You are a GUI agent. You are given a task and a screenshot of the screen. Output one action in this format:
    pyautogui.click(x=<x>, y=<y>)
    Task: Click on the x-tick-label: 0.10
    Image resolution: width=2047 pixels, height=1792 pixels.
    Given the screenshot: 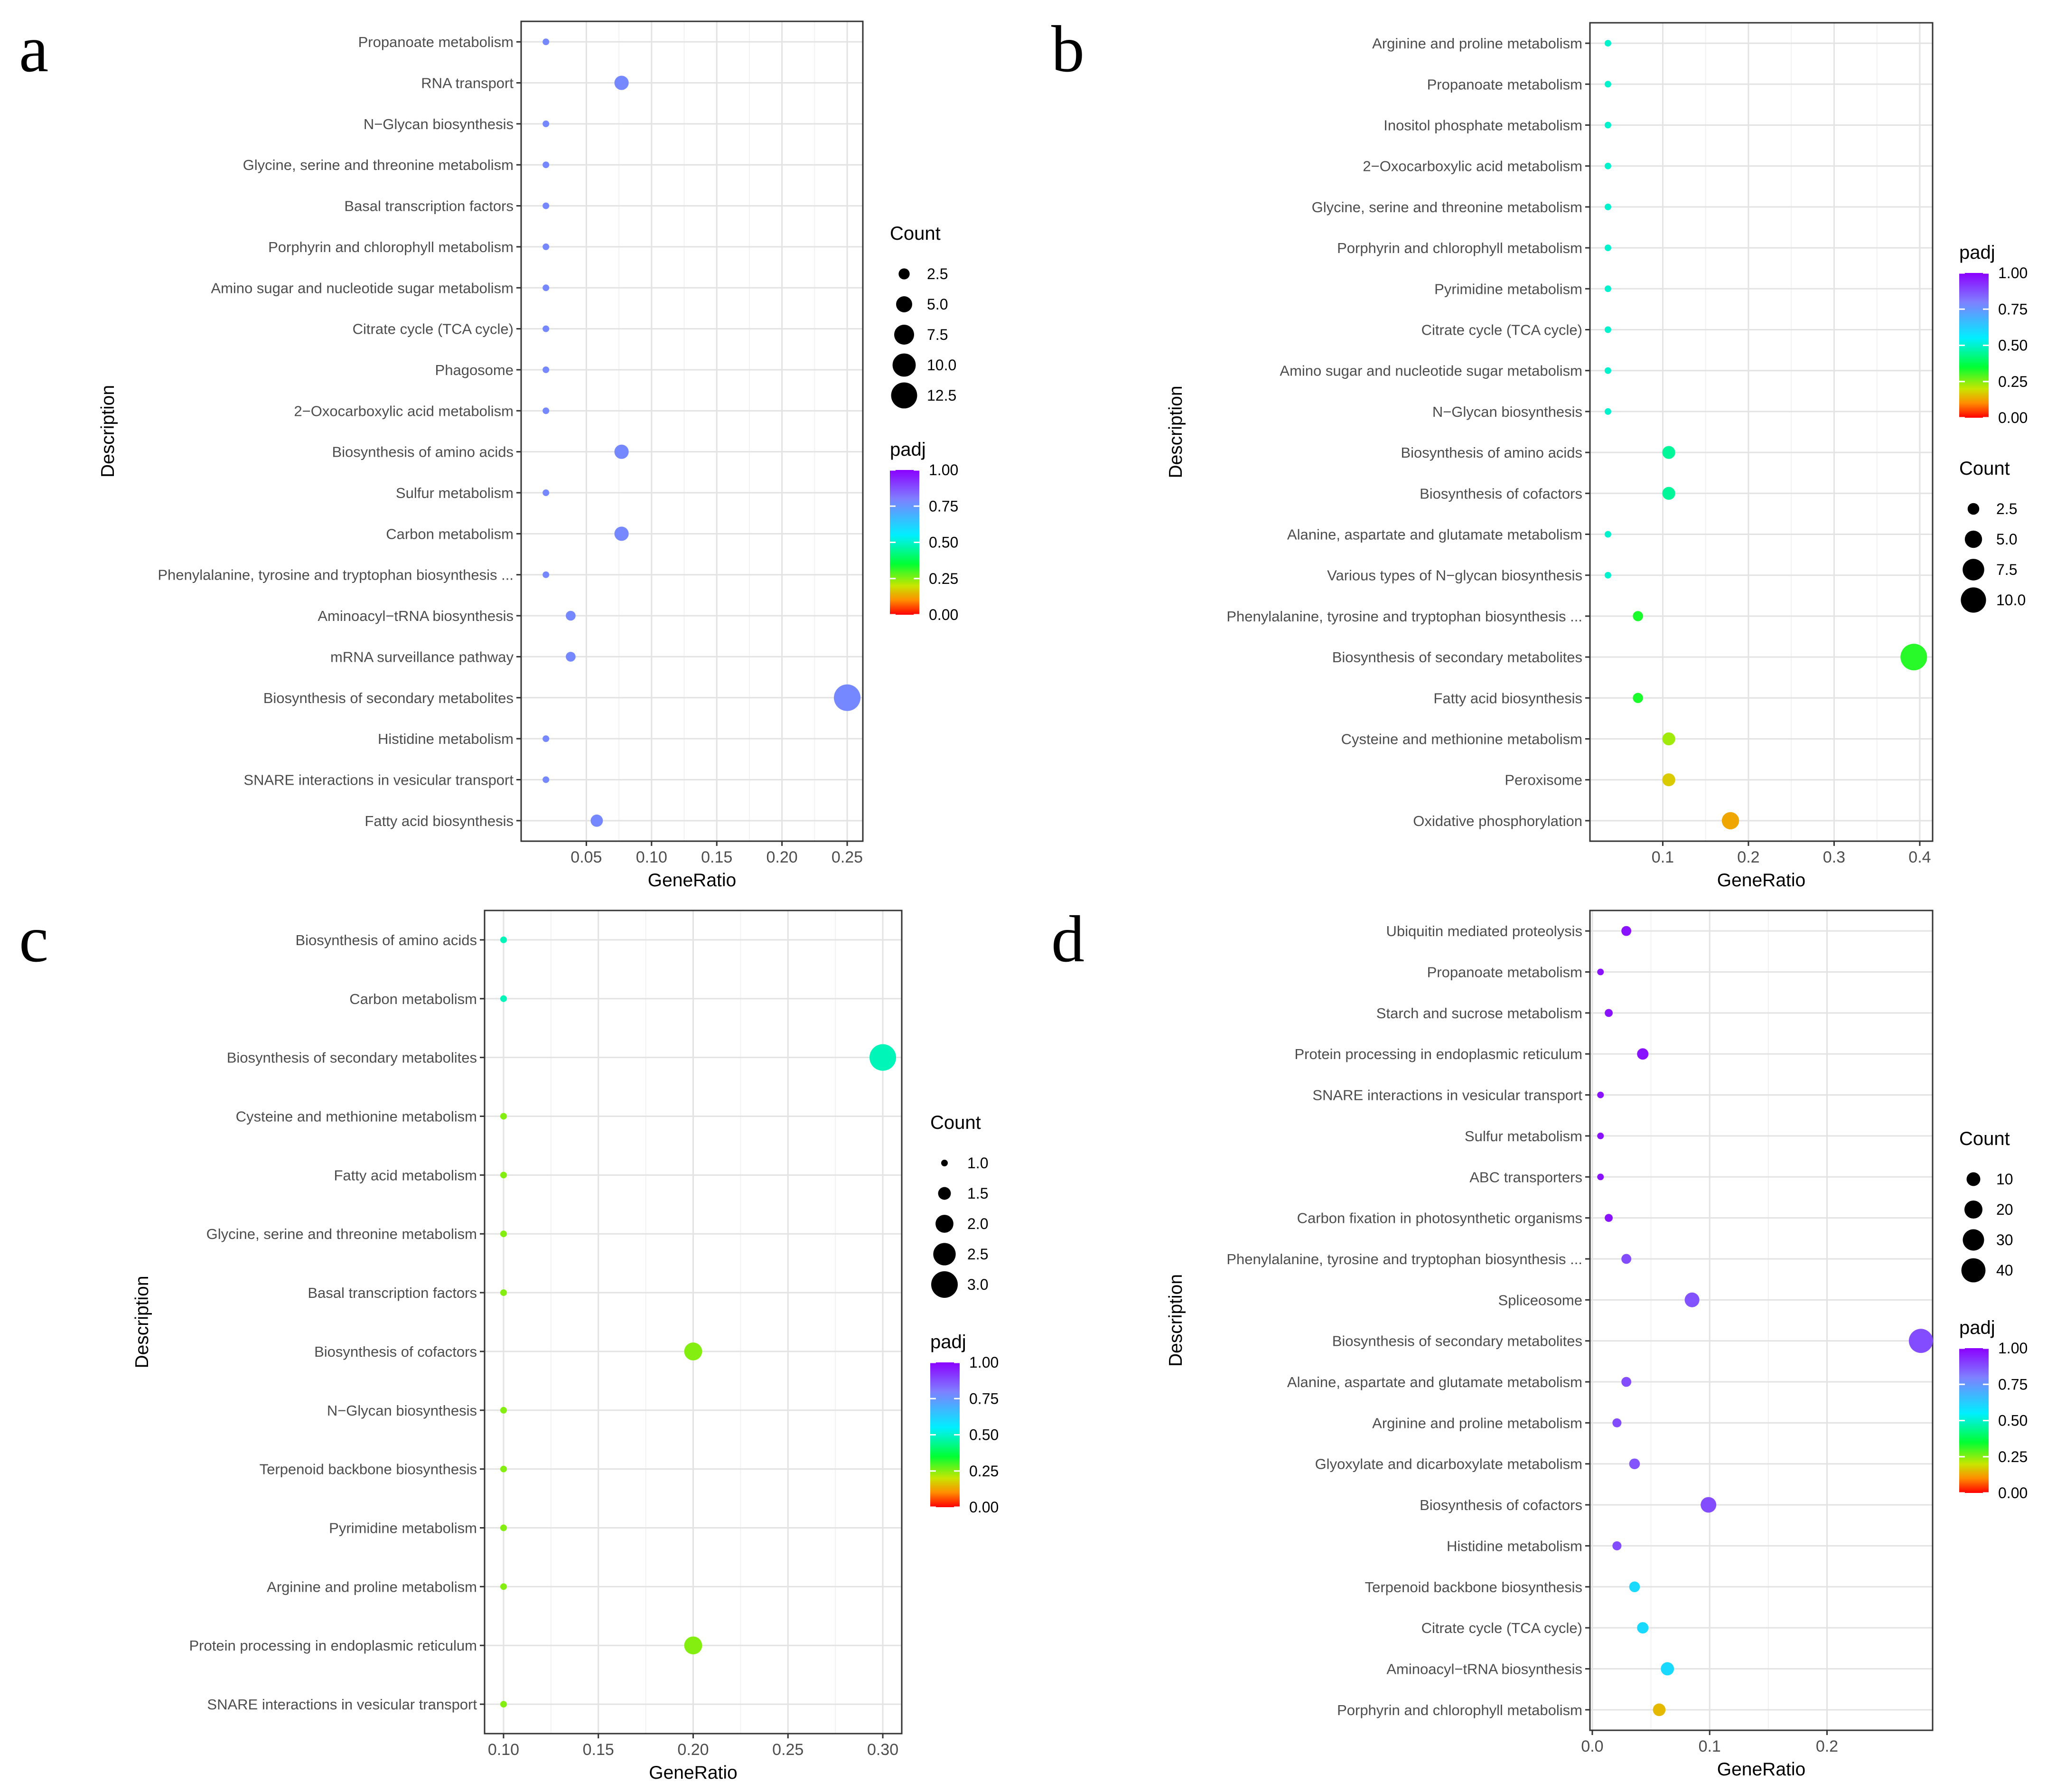 What is the action you would take?
    pyautogui.click(x=503, y=1750)
    